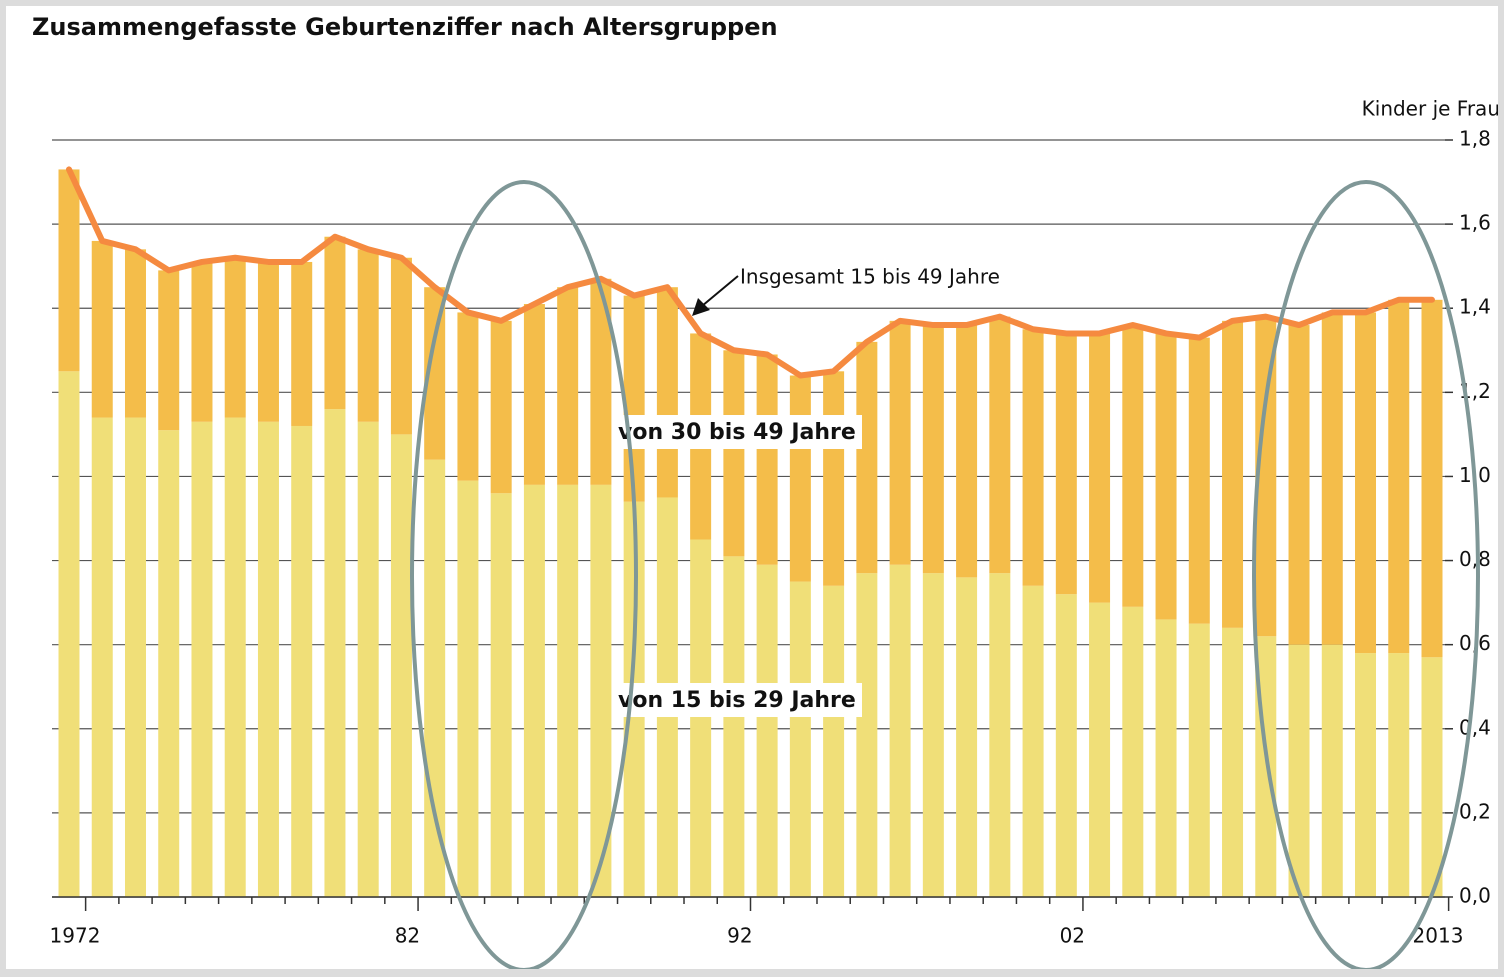 The width and height of the screenshot is (1504, 977). Describe the element at coordinates (407, 936) in the screenshot. I see `x-tick-label: 82` at that location.